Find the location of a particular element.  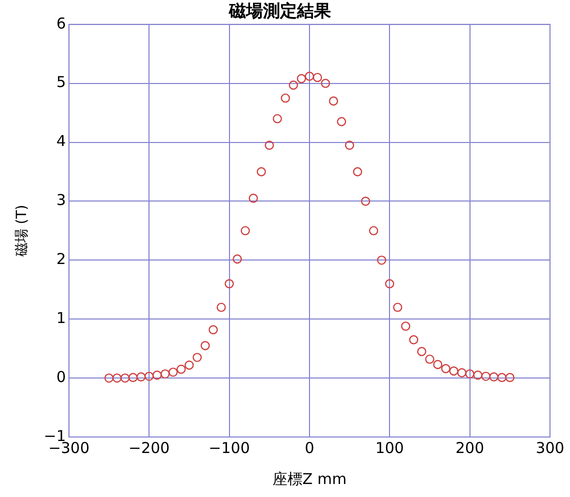

x-tick-label: 0 is located at coordinates (309, 447).